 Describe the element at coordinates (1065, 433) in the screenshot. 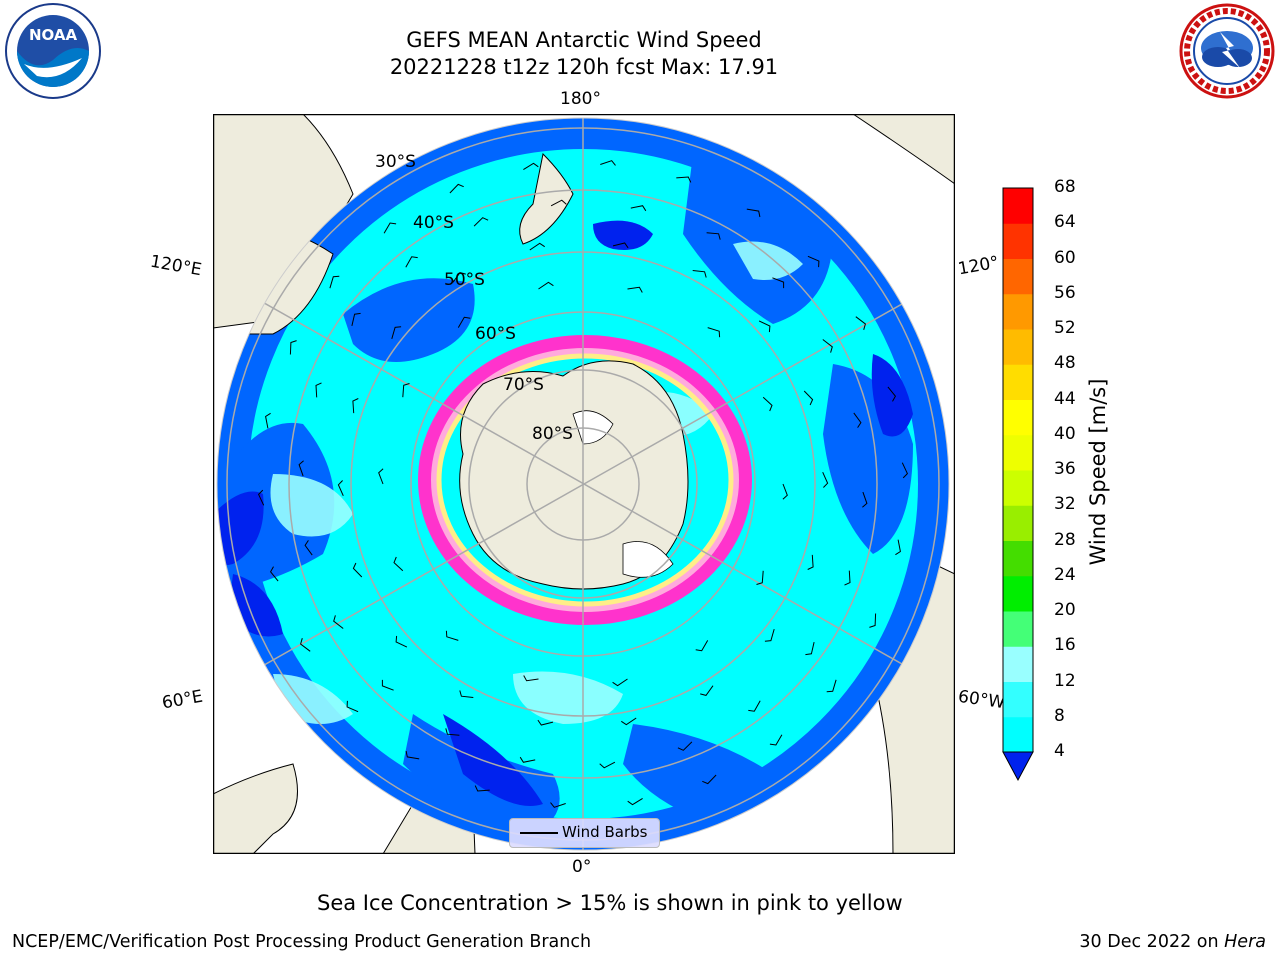

I see `colorbar-tick-label: 40` at that location.